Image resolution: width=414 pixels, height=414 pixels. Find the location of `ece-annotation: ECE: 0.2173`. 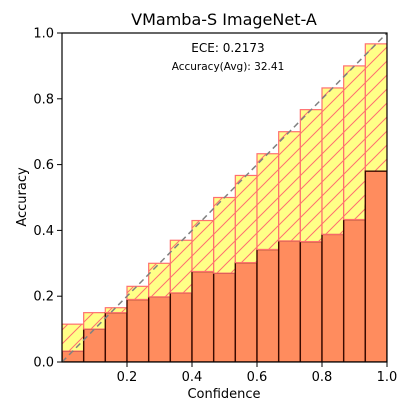

ece-annotation: ECE: 0.2173 is located at coordinates (227, 48).